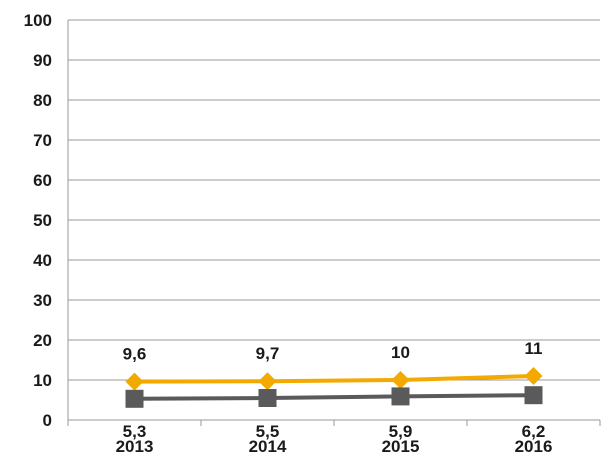 Image resolution: width=614 pixels, height=458 pixels. Describe the element at coordinates (42, 220) in the screenshot. I see `y-tick-label: 50` at that location.